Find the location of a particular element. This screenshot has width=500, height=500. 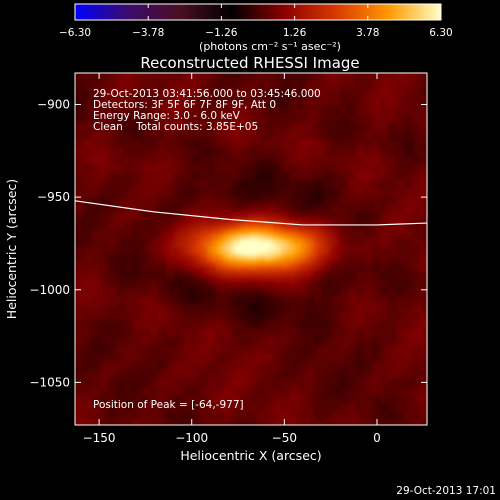

y-tick-label: −900 is located at coordinates (53, 104).